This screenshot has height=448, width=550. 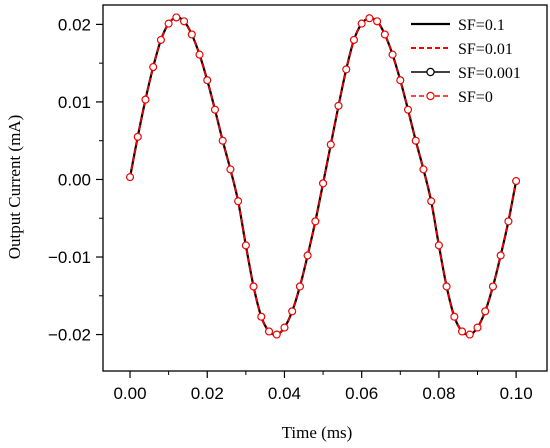 What do you see at coordinates (284, 393) in the screenshot?
I see `x-tick-label: 0.04` at bounding box center [284, 393].